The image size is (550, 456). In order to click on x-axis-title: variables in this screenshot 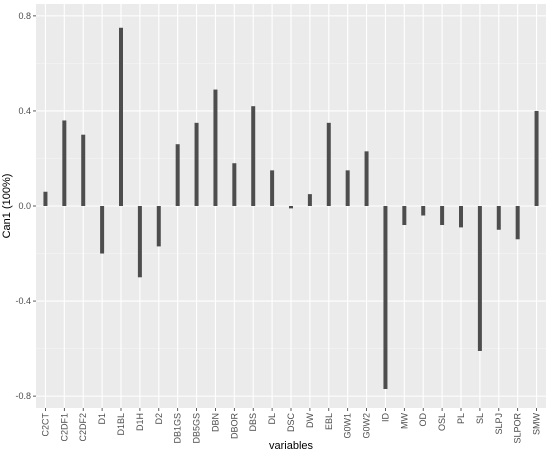, I will do `click(291, 446)`.